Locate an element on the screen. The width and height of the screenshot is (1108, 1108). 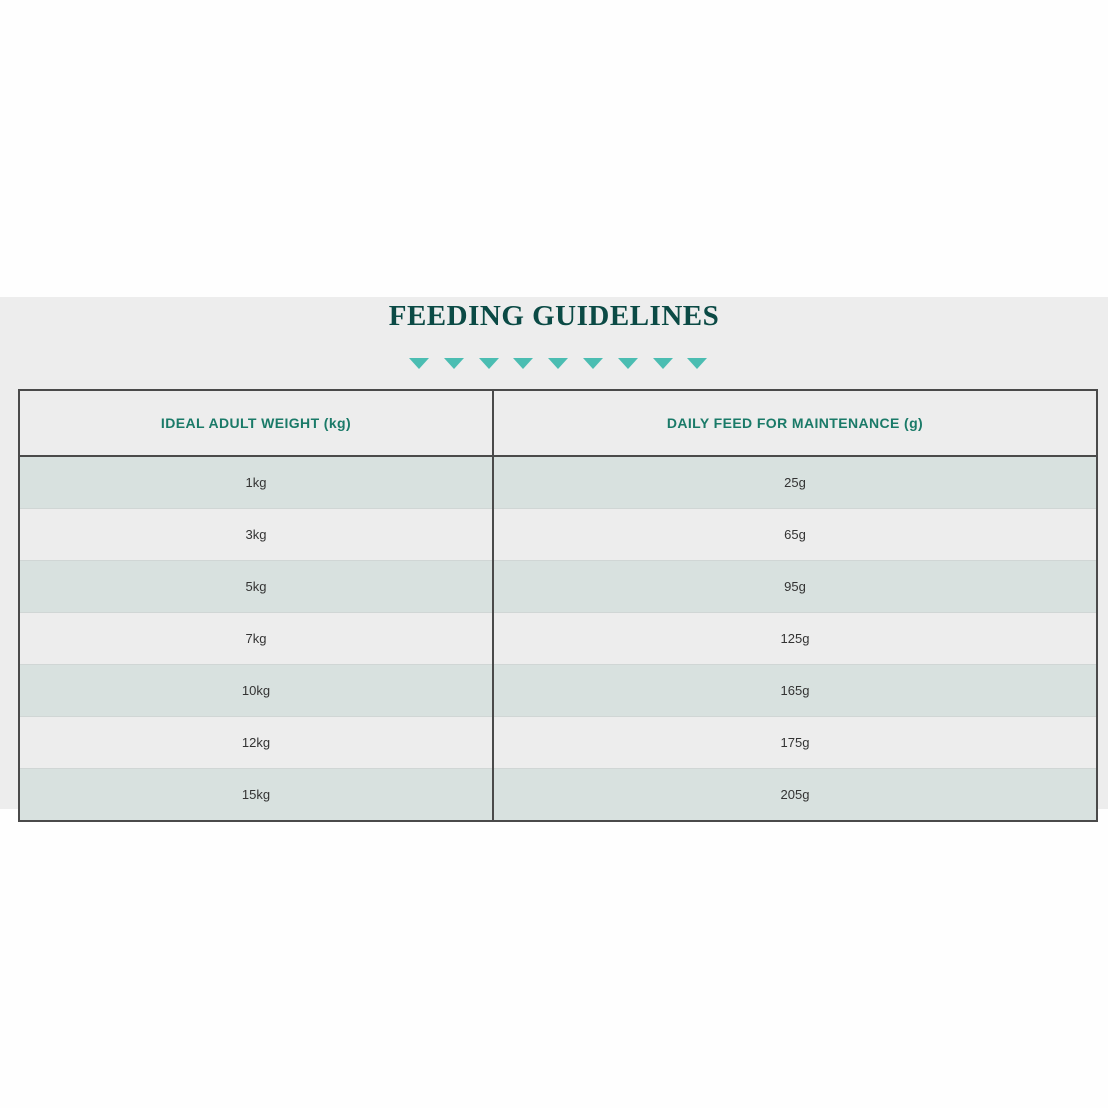
decorative-divider is located at coordinates (558, 363).